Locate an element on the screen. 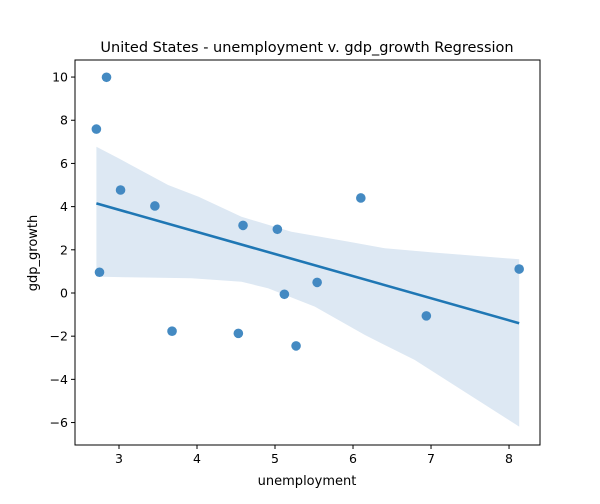 The width and height of the screenshot is (600, 504). x-tick-label: 6 is located at coordinates (353, 458).